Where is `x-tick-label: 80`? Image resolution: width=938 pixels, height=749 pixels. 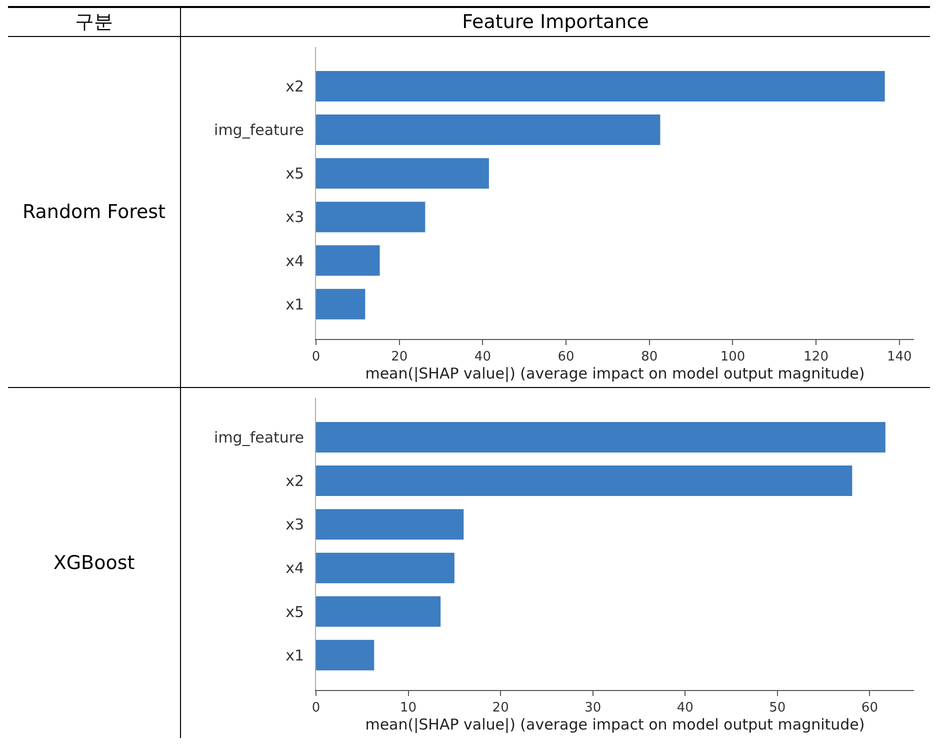 x-tick-label: 80 is located at coordinates (649, 357).